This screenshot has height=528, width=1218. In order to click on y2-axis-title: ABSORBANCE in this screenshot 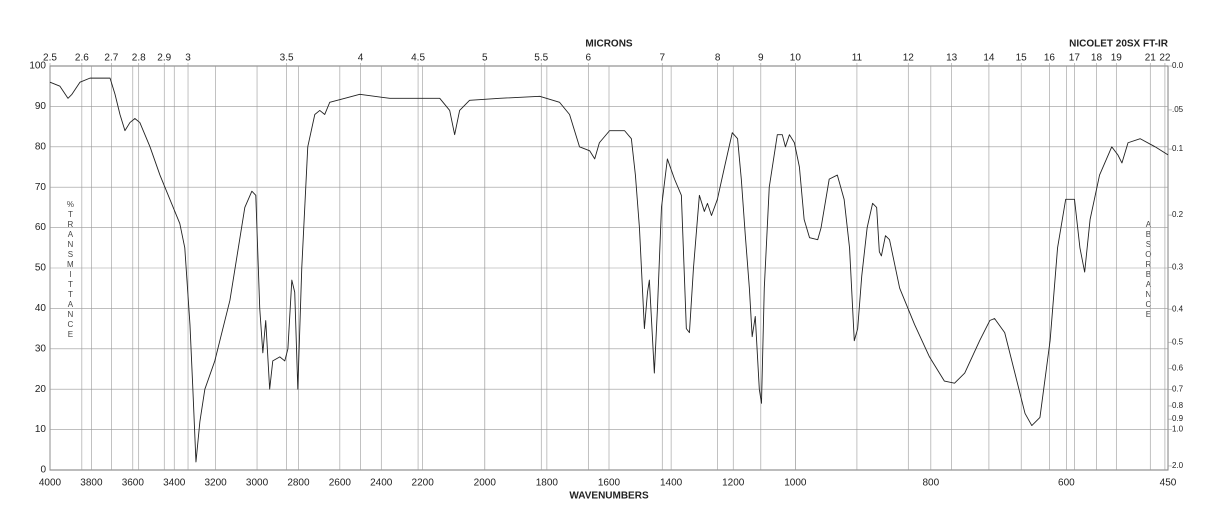, I will do `click(1148, 270)`.